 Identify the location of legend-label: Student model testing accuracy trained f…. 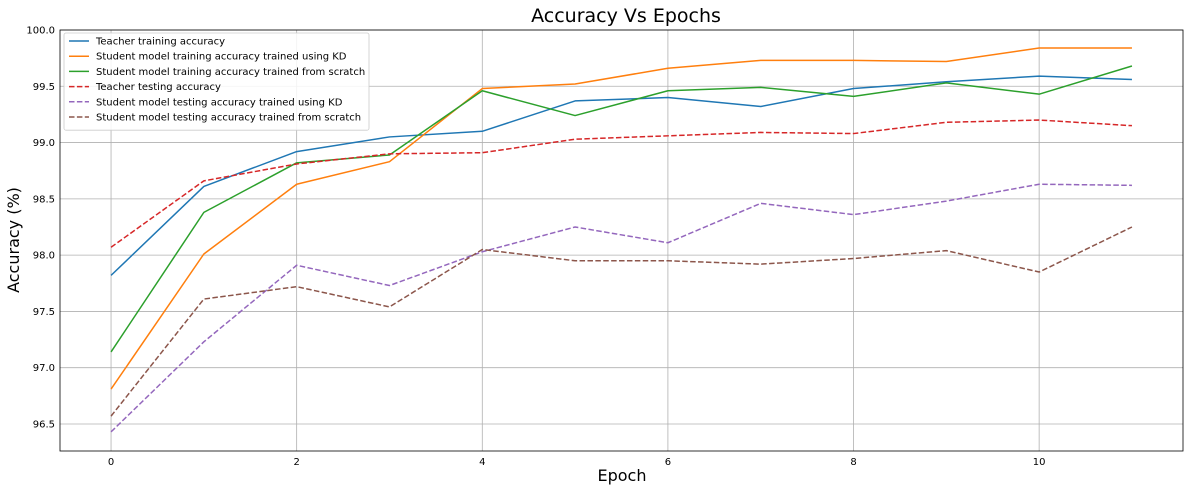
(228, 118).